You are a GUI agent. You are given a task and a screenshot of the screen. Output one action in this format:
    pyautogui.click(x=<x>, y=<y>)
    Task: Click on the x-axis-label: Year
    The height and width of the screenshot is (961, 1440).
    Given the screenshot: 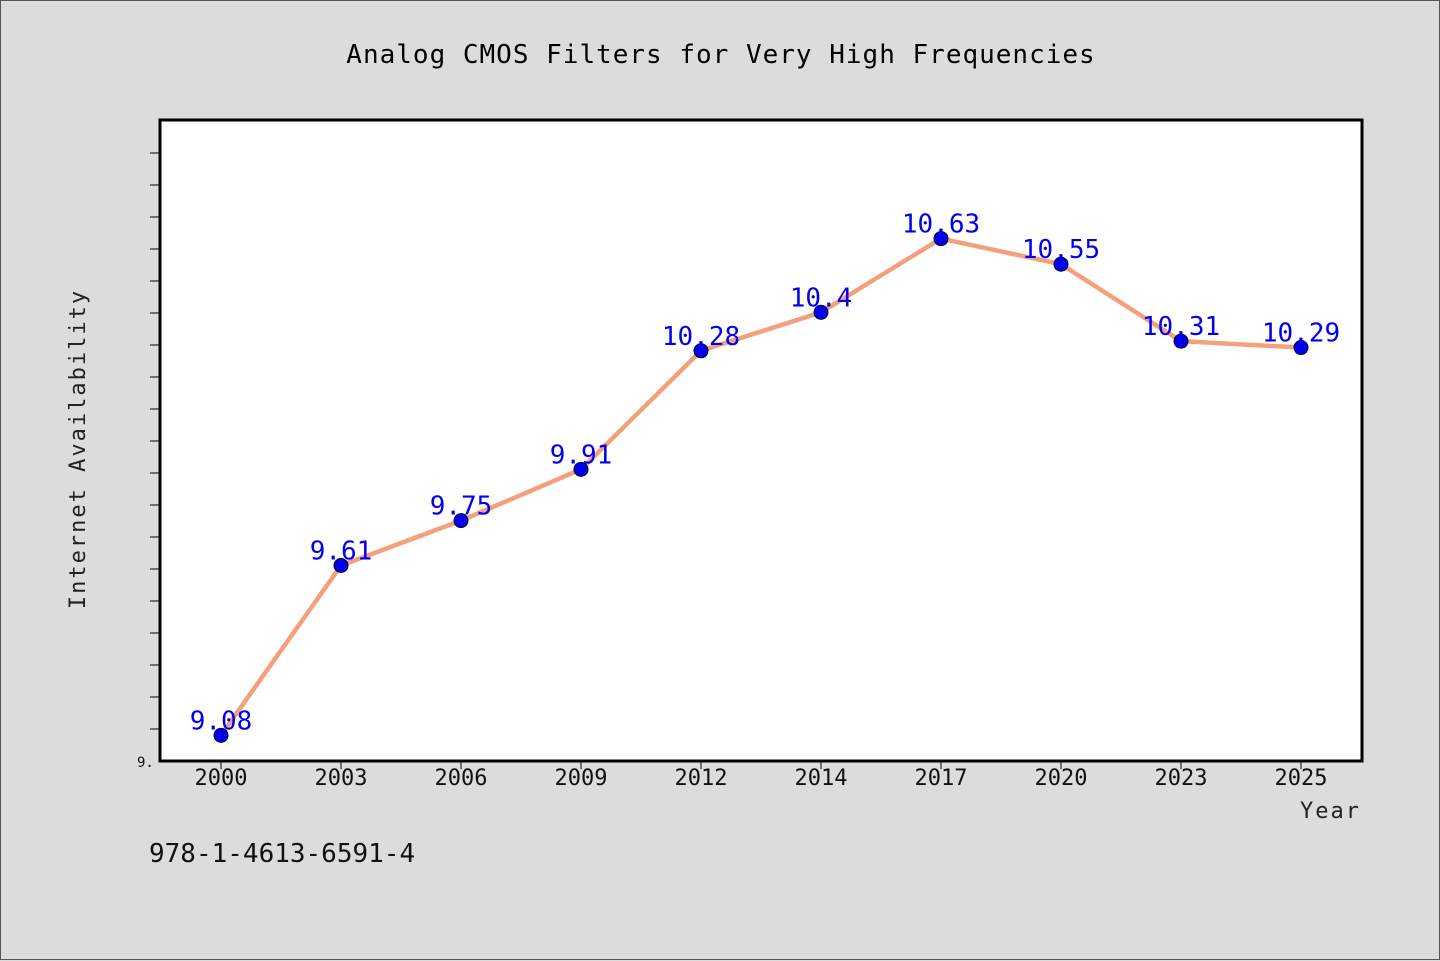 What is the action you would take?
    pyautogui.click(x=1330, y=811)
    